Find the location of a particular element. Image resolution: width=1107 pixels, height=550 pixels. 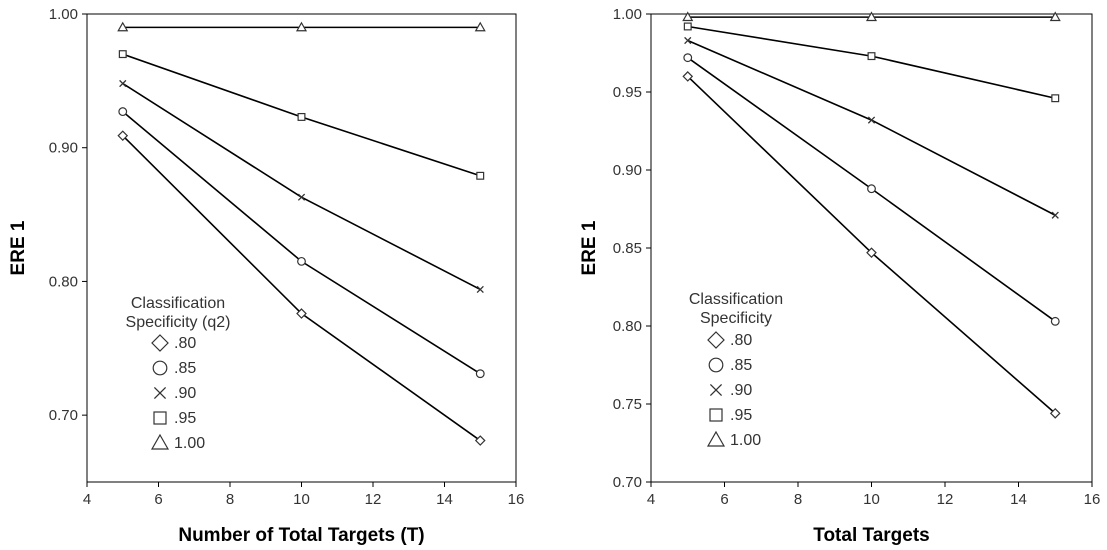

legend-title: Specificity is located at coordinates (736, 318).